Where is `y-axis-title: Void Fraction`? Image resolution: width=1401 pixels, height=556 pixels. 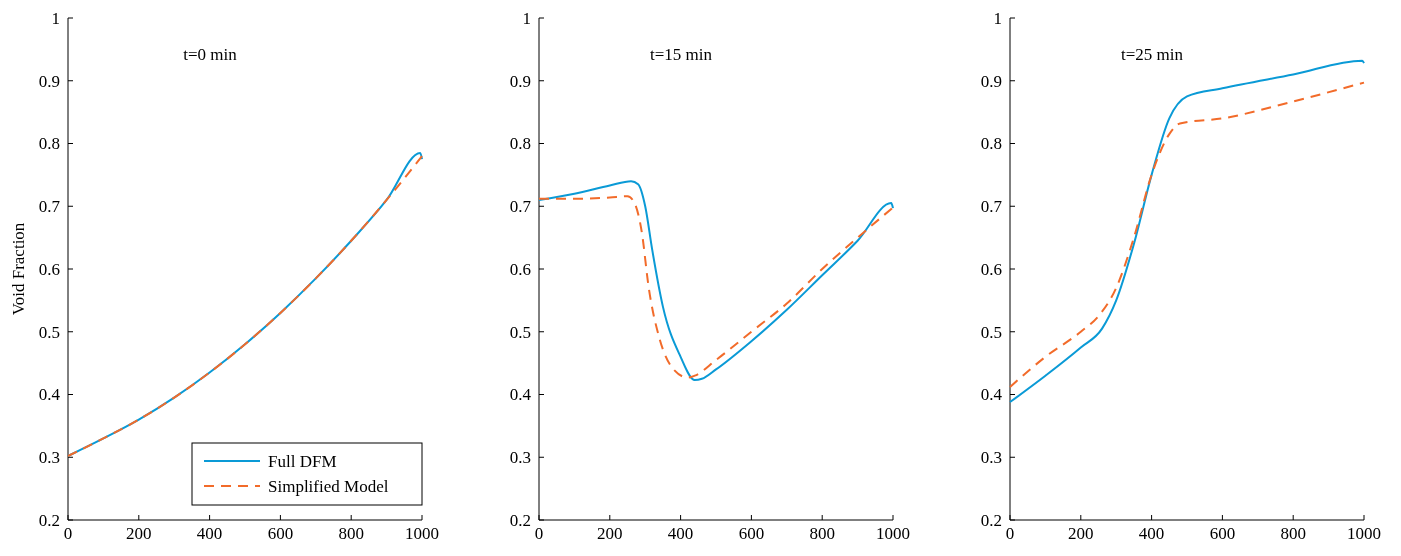
y-axis-title: Void Fraction is located at coordinates (18, 269).